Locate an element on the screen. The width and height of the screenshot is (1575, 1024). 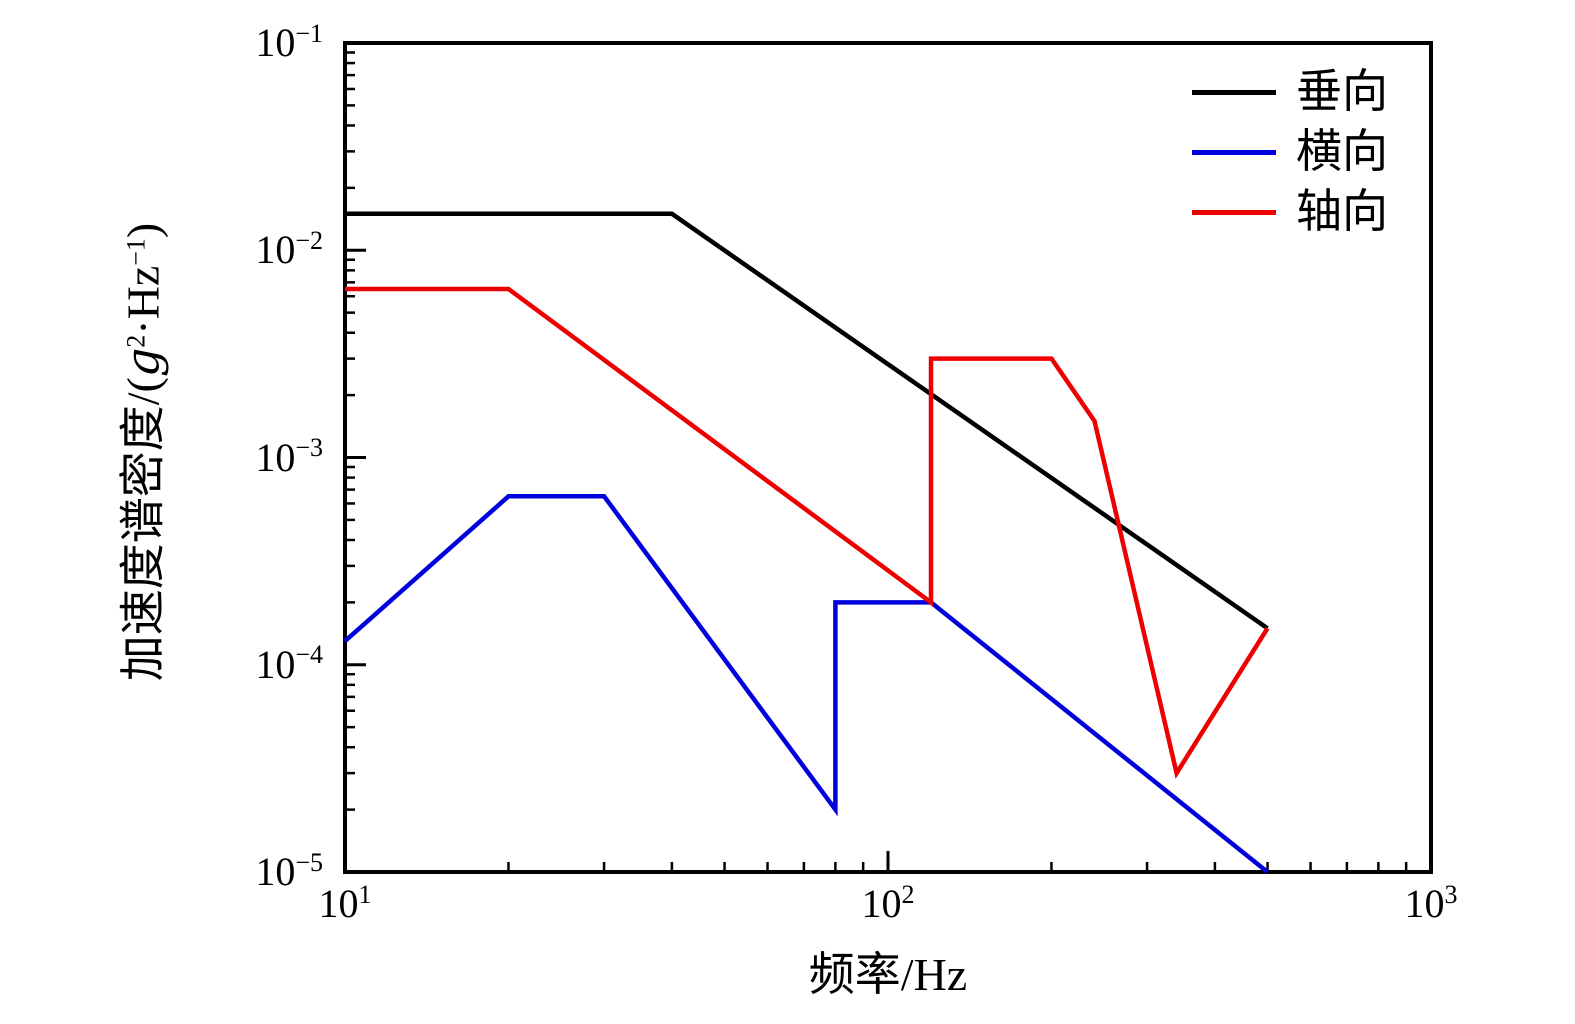
x-axis-label: 频率/Hz is located at coordinates (888, 974).